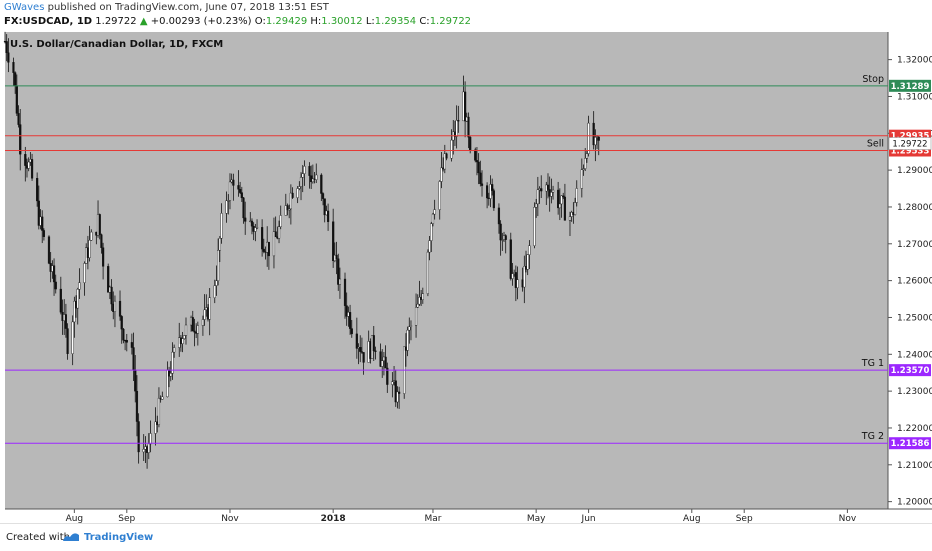 This screenshot has width=932, height=551. I want to click on tradingview-logo-icon, so click(71, 537).